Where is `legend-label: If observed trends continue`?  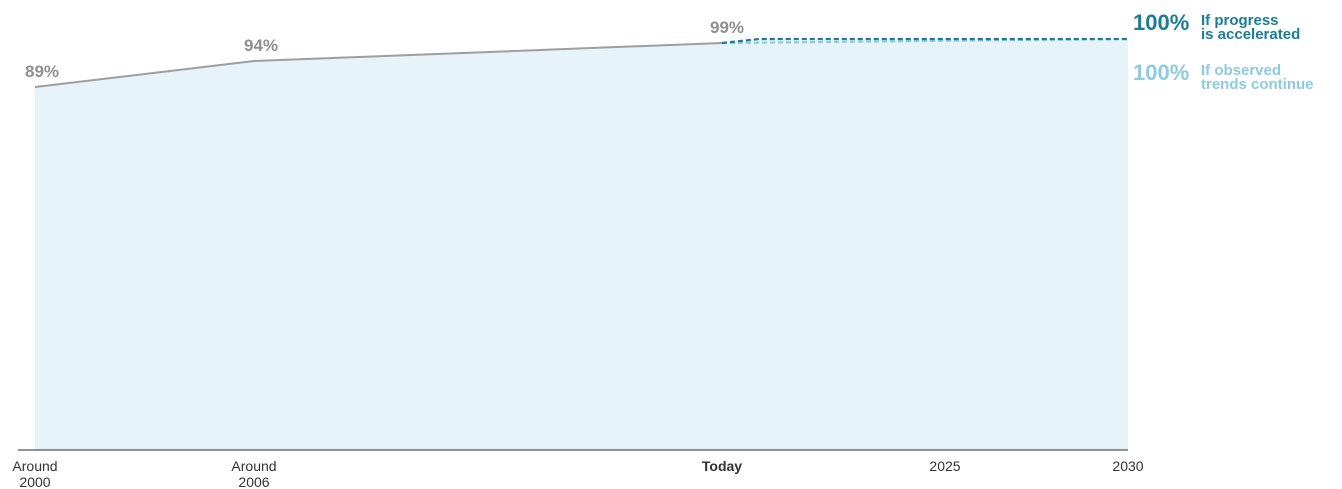 legend-label: If observed trends continue is located at coordinates (1257, 77).